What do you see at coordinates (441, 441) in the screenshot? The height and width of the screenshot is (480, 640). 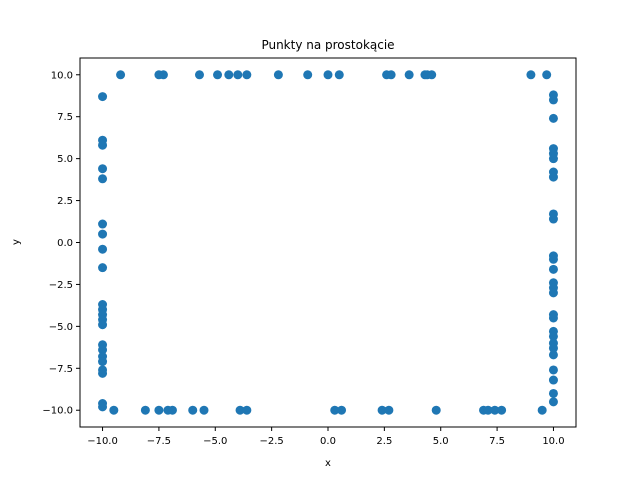 I see `x-tick-label: 5.0` at bounding box center [441, 441].